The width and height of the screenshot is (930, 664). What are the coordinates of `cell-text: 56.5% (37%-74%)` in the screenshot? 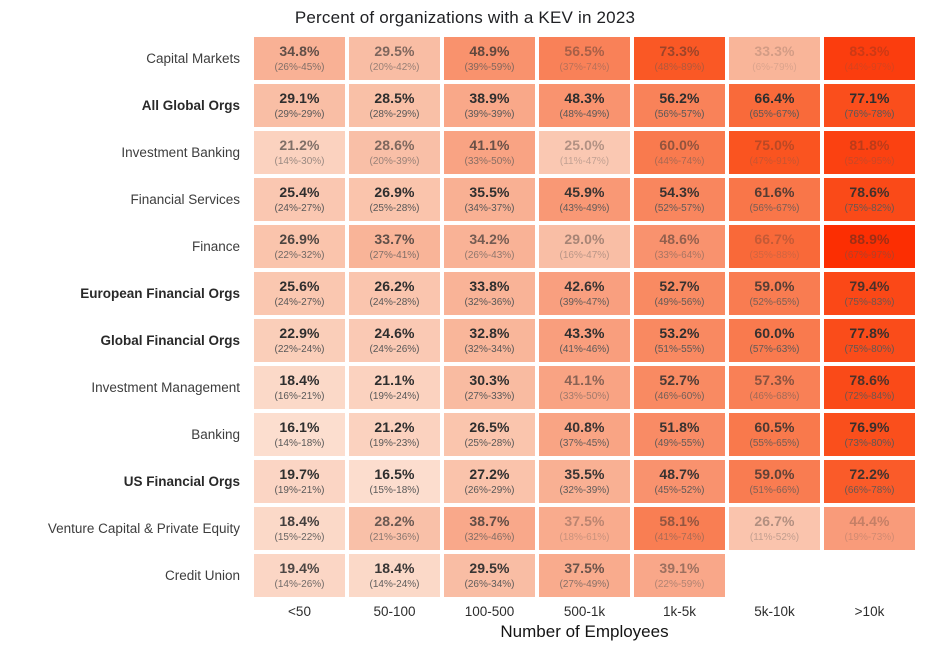 It's located at (584, 58).